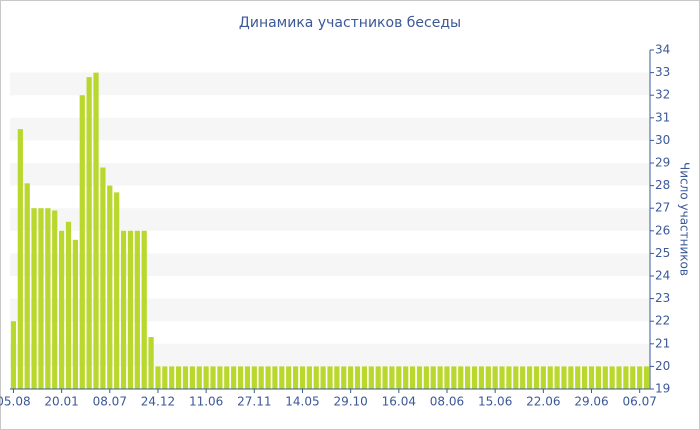  What do you see at coordinates (662, 389) in the screenshot?
I see `y-tick-label: 19` at bounding box center [662, 389].